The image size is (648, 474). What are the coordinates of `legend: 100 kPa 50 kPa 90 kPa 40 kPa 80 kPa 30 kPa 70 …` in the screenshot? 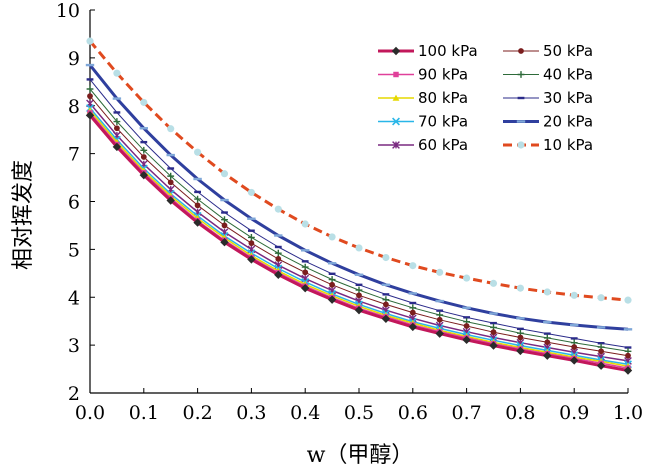 It's located at (485, 98).